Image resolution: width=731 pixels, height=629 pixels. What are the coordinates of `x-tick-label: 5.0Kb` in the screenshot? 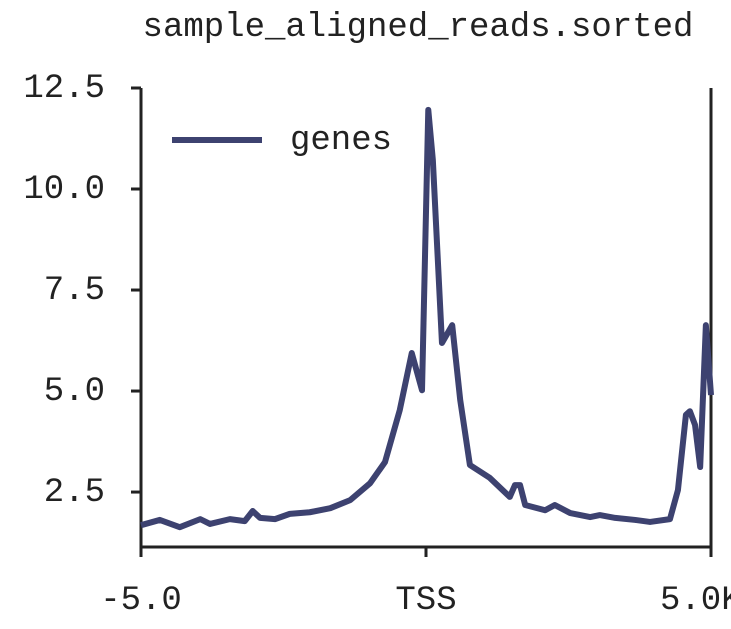 It's located at (695, 601).